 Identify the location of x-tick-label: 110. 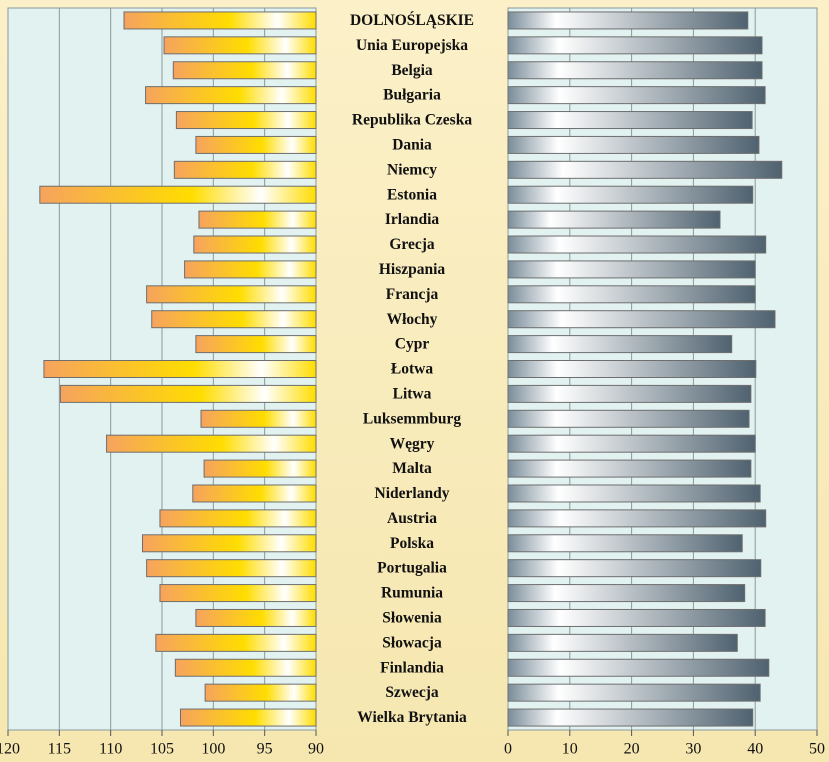
(110, 749).